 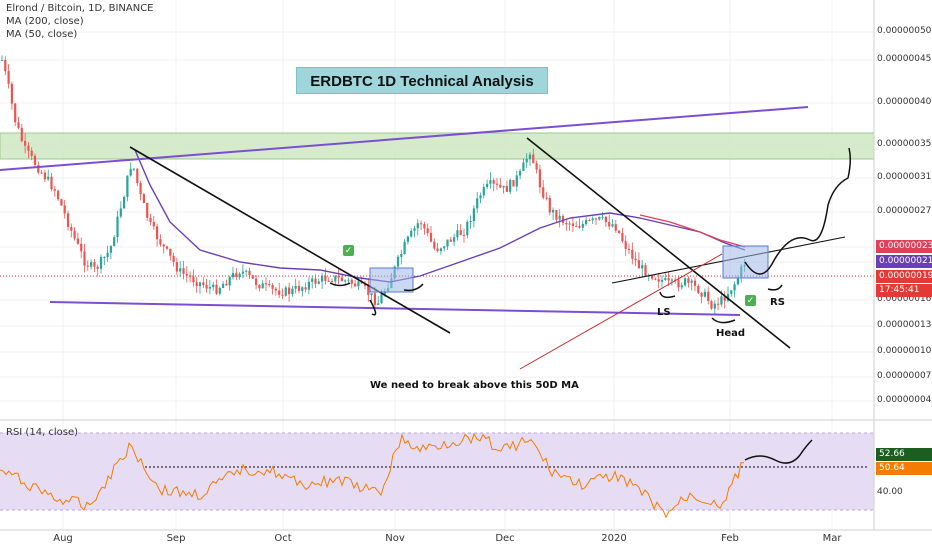 What do you see at coordinates (422, 80) in the screenshot?
I see `chart-title: ERDBTC 1D Technical Analysis` at bounding box center [422, 80].